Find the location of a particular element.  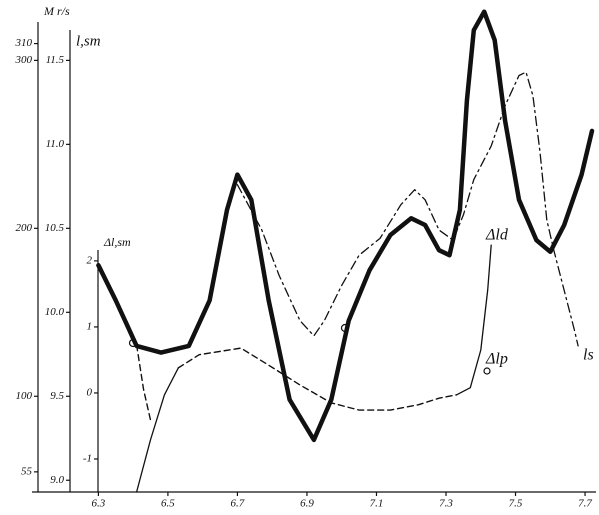

line-series is located at coordinates (296, 382).